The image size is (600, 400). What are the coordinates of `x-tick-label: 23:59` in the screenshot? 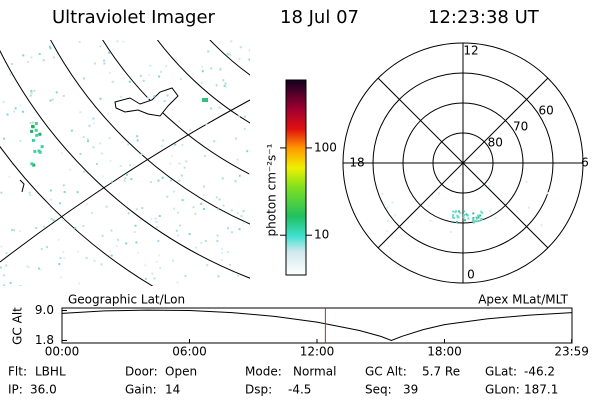 It's located at (571, 352).